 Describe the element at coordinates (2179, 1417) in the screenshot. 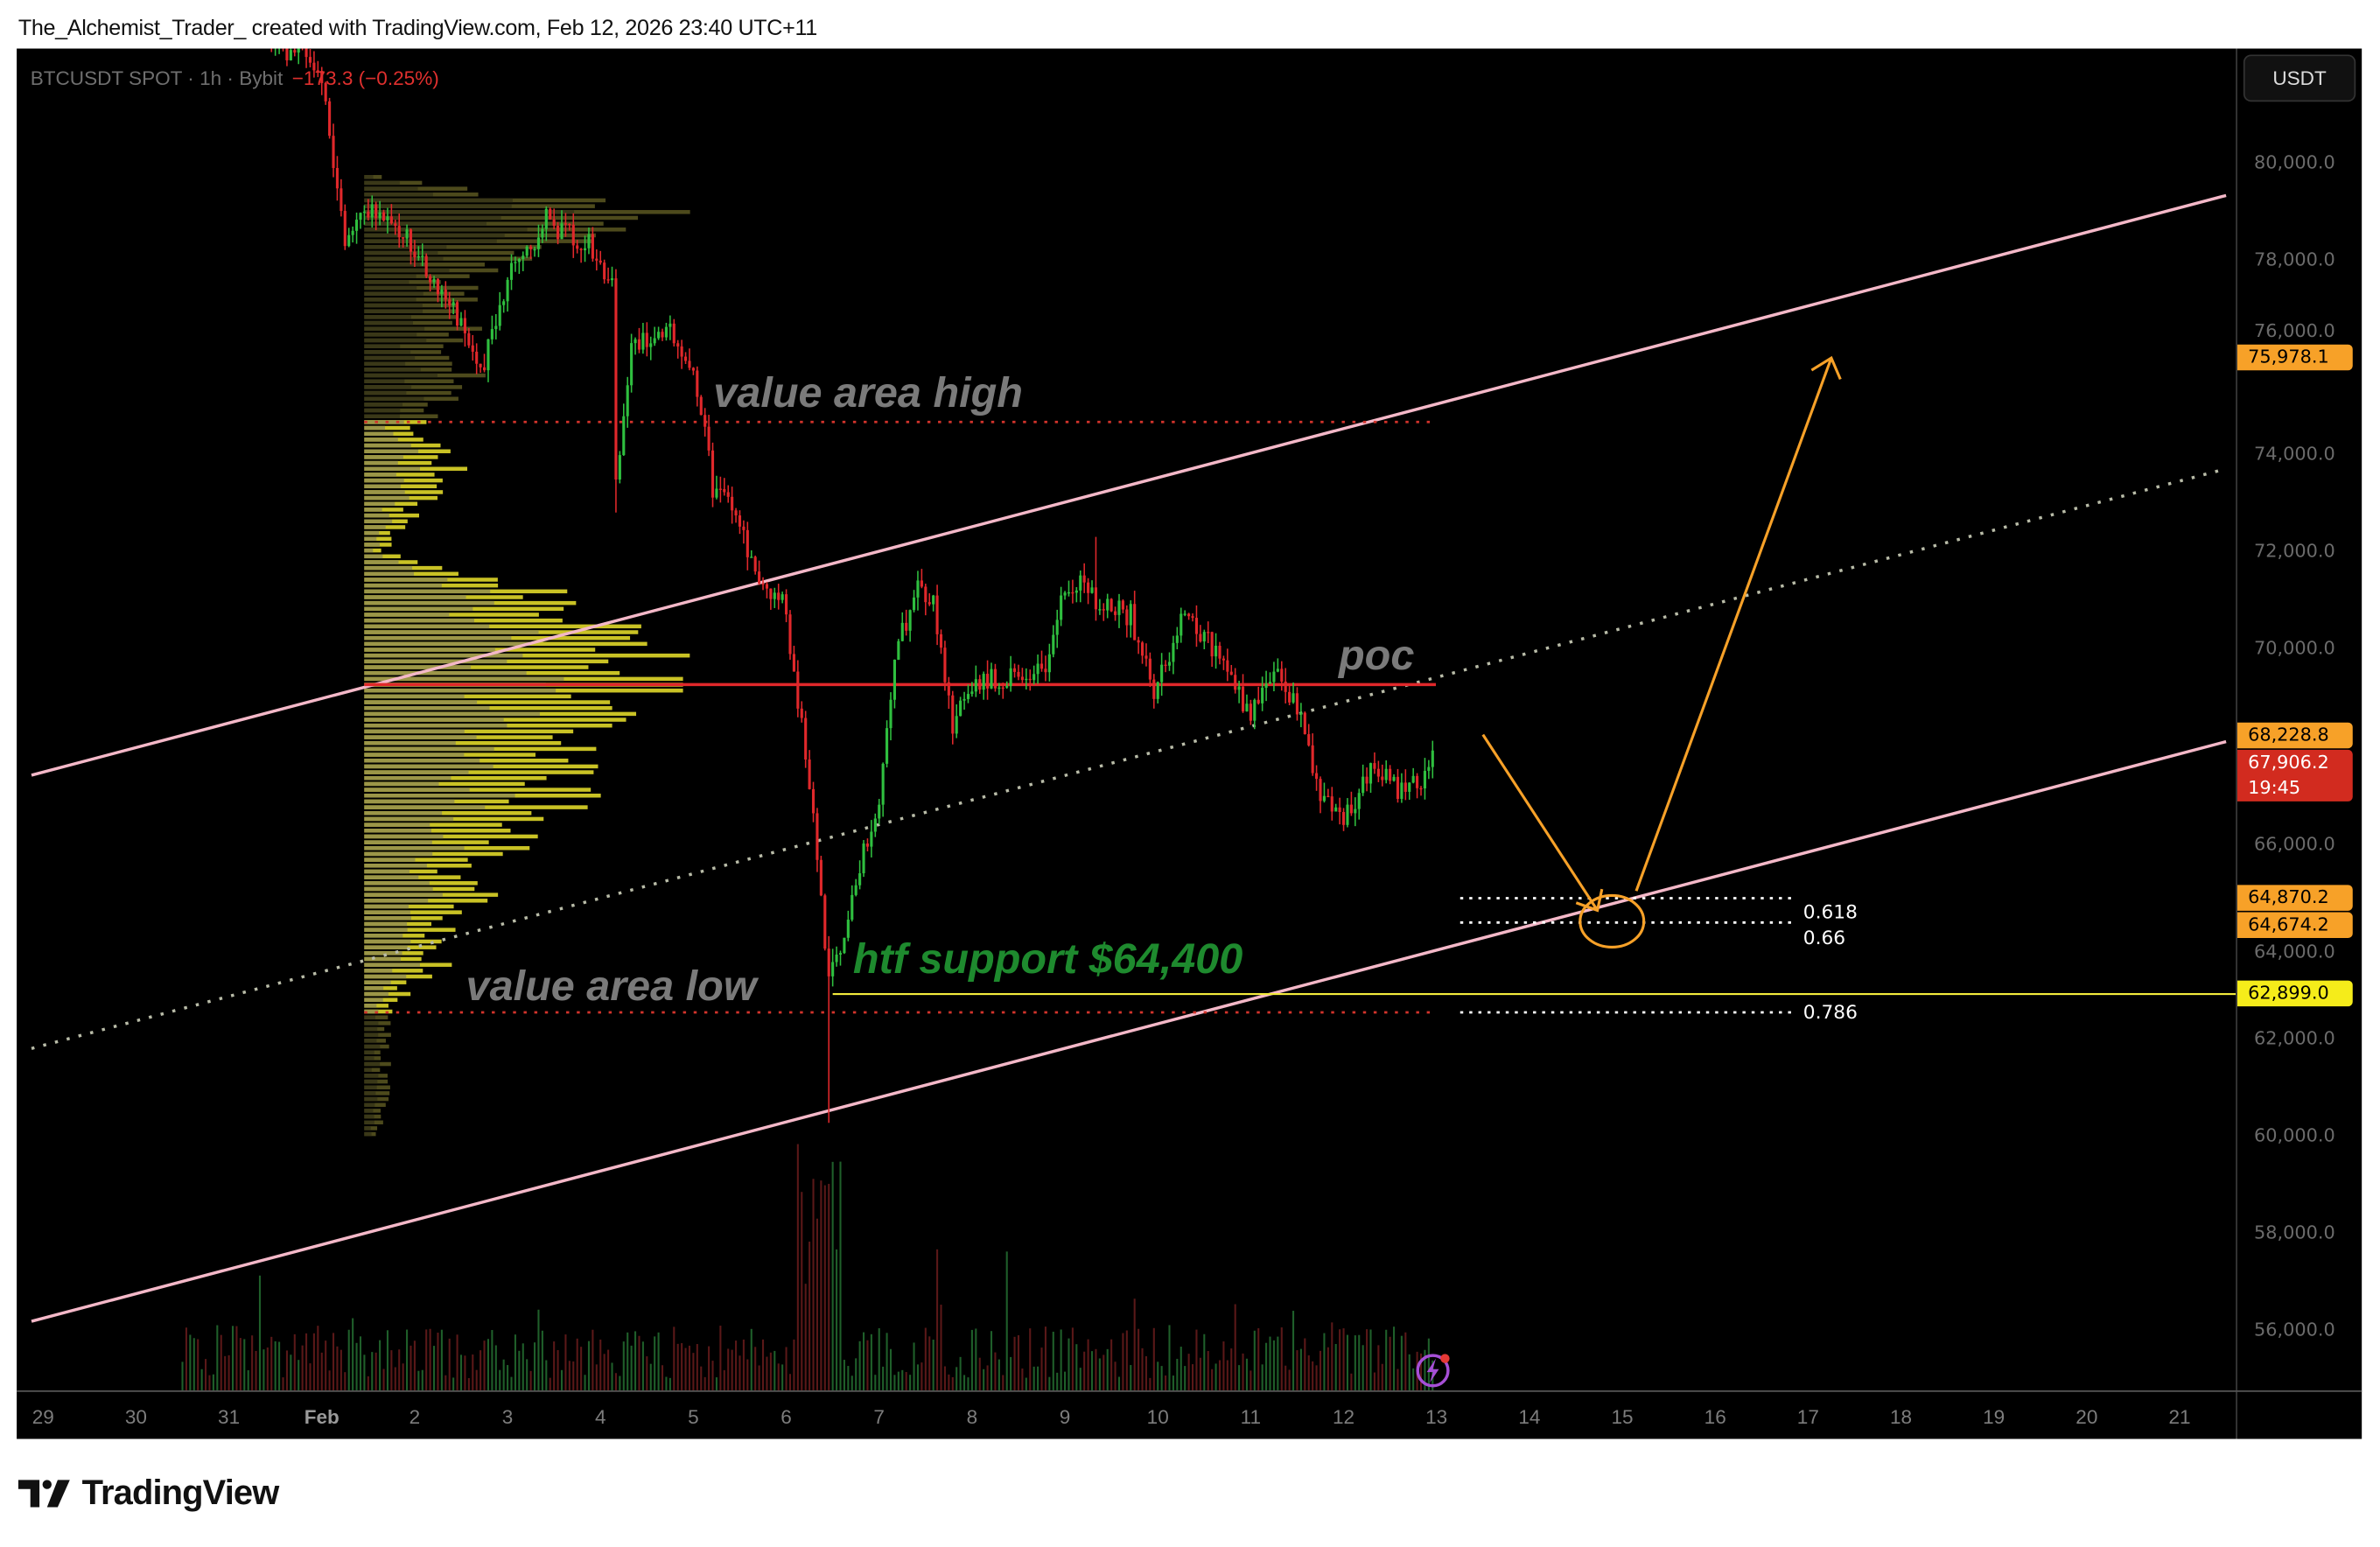

I see `time-tick: 21` at that location.